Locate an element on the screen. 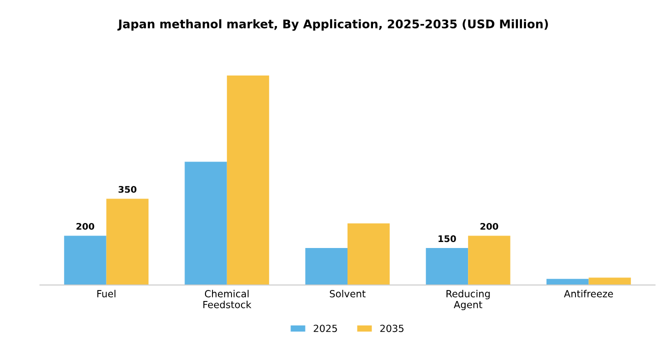  x-tick-label: Reducing Agent is located at coordinates (468, 300).